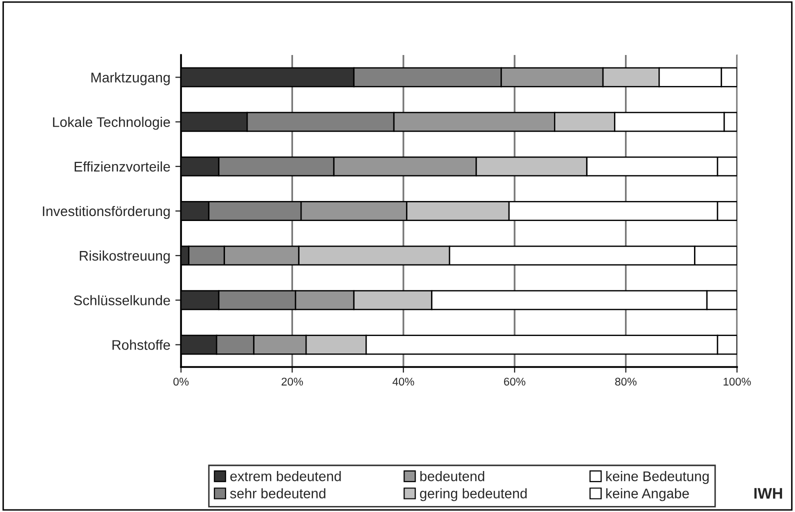 Image resolution: width=795 pixels, height=512 pixels. What do you see at coordinates (737, 382) in the screenshot?
I see `x-tick-label: 100%` at bounding box center [737, 382].